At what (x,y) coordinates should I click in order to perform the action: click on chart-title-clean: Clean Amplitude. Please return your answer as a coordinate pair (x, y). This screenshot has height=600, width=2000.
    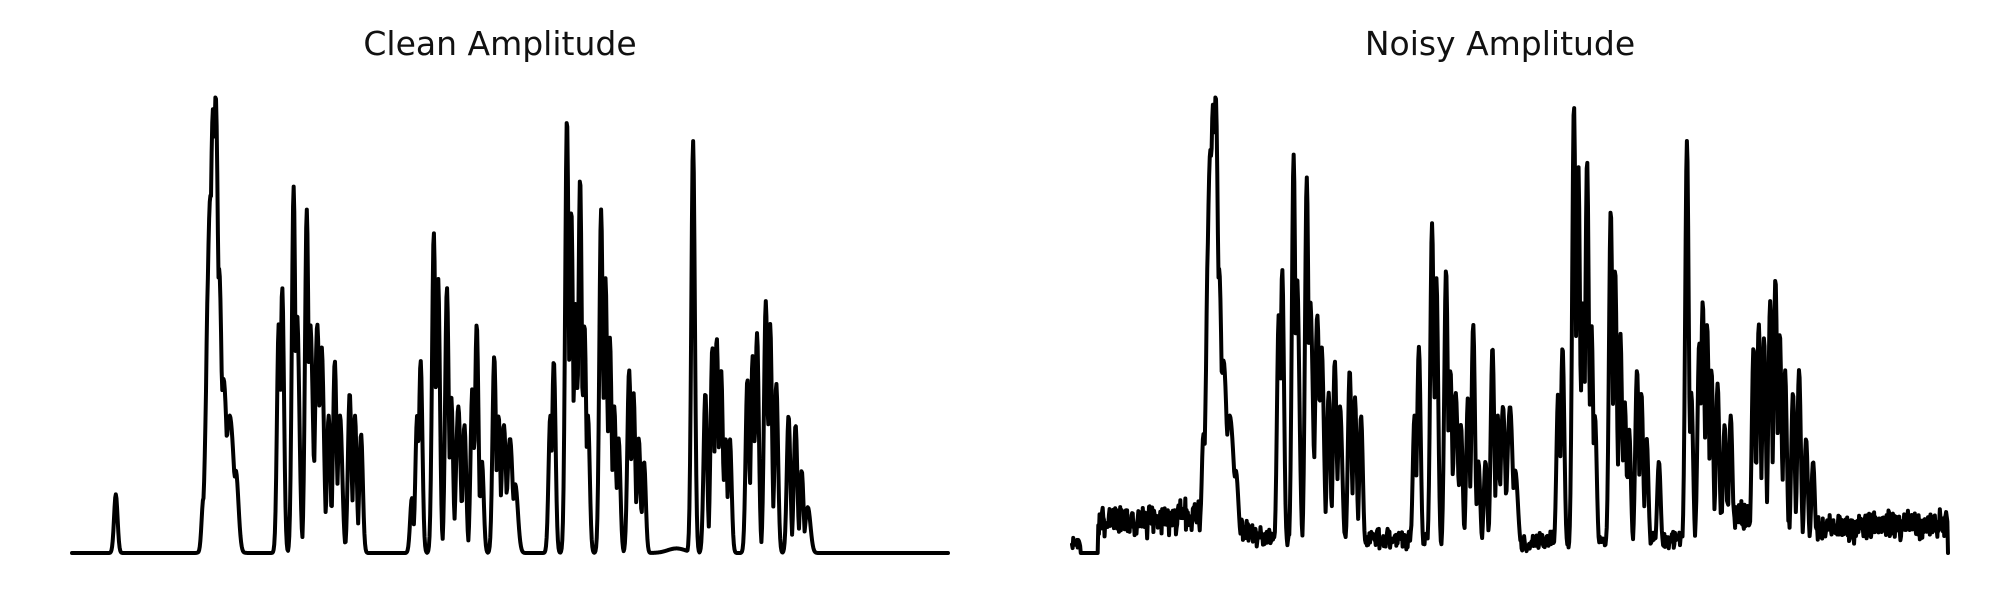
    Looking at the image, I should click on (500, 43).